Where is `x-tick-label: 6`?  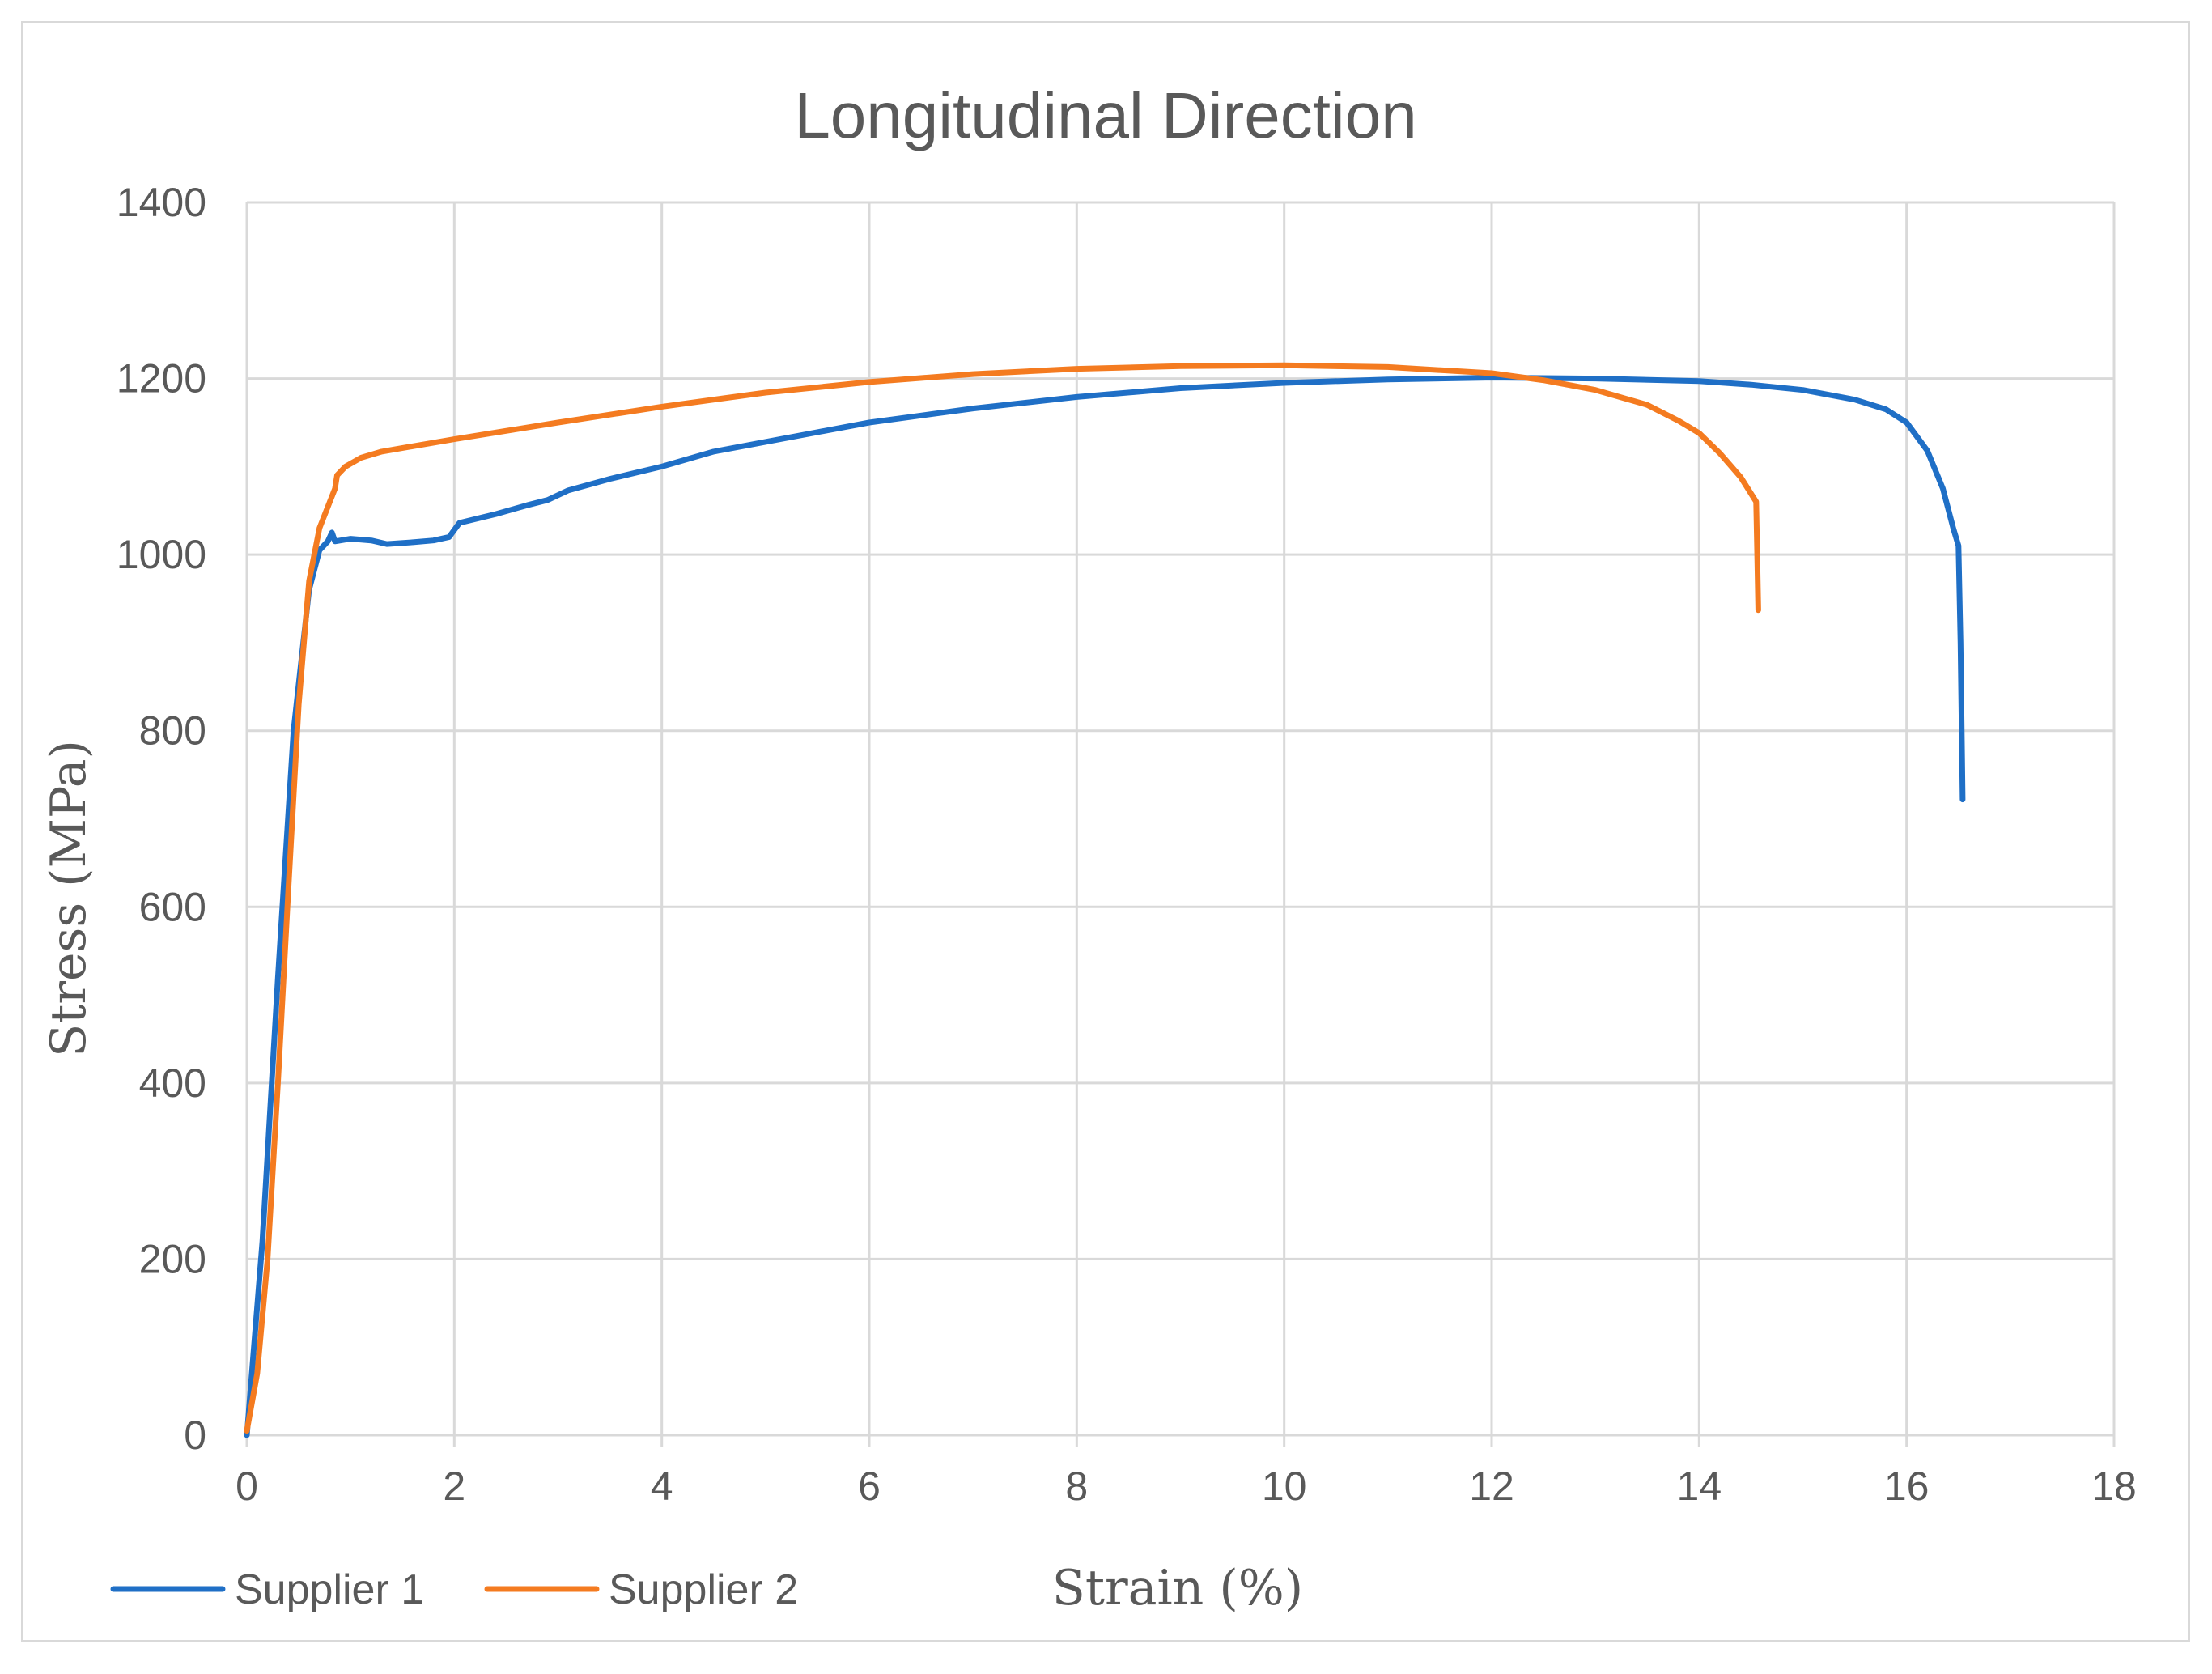 x-tick-label: 6 is located at coordinates (869, 1486).